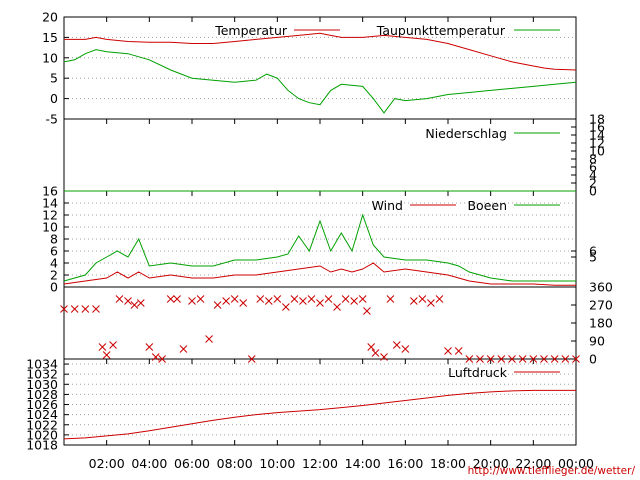  I want to click on series-luftdruck, so click(319, 414).